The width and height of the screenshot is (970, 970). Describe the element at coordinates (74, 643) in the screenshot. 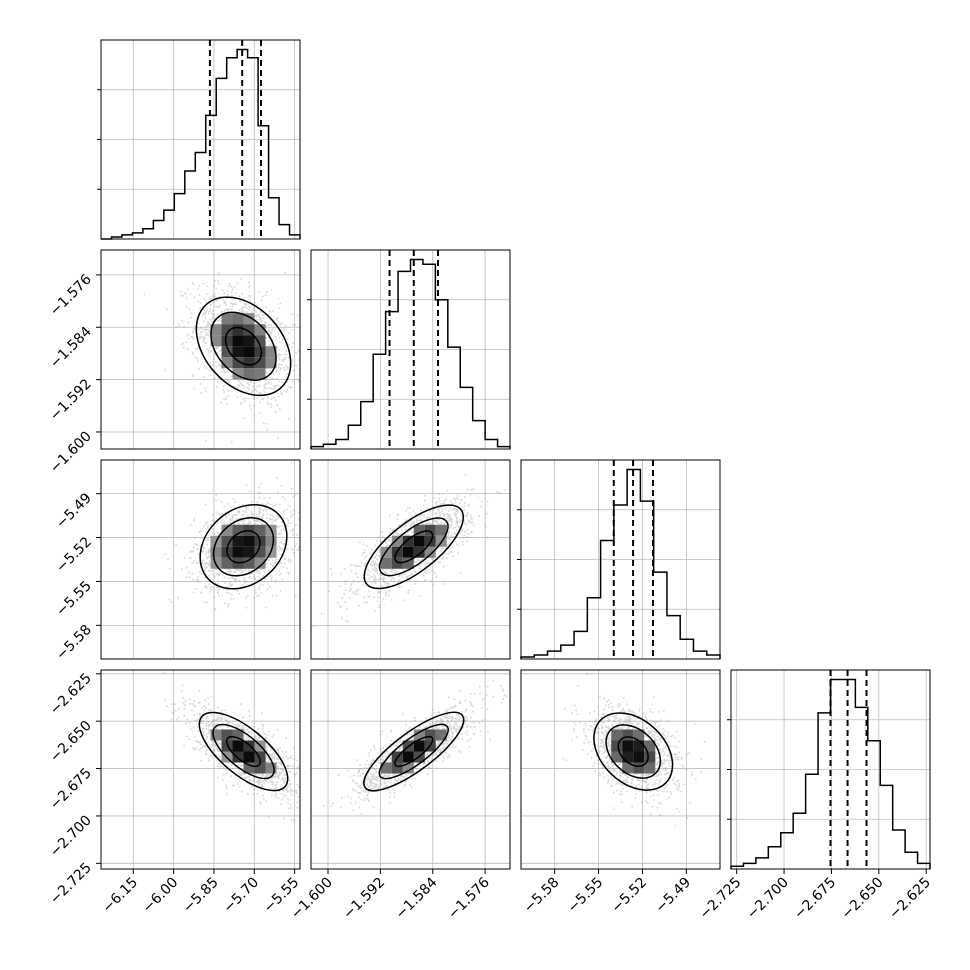

I see `y-tick-label: −5.58` at that location.